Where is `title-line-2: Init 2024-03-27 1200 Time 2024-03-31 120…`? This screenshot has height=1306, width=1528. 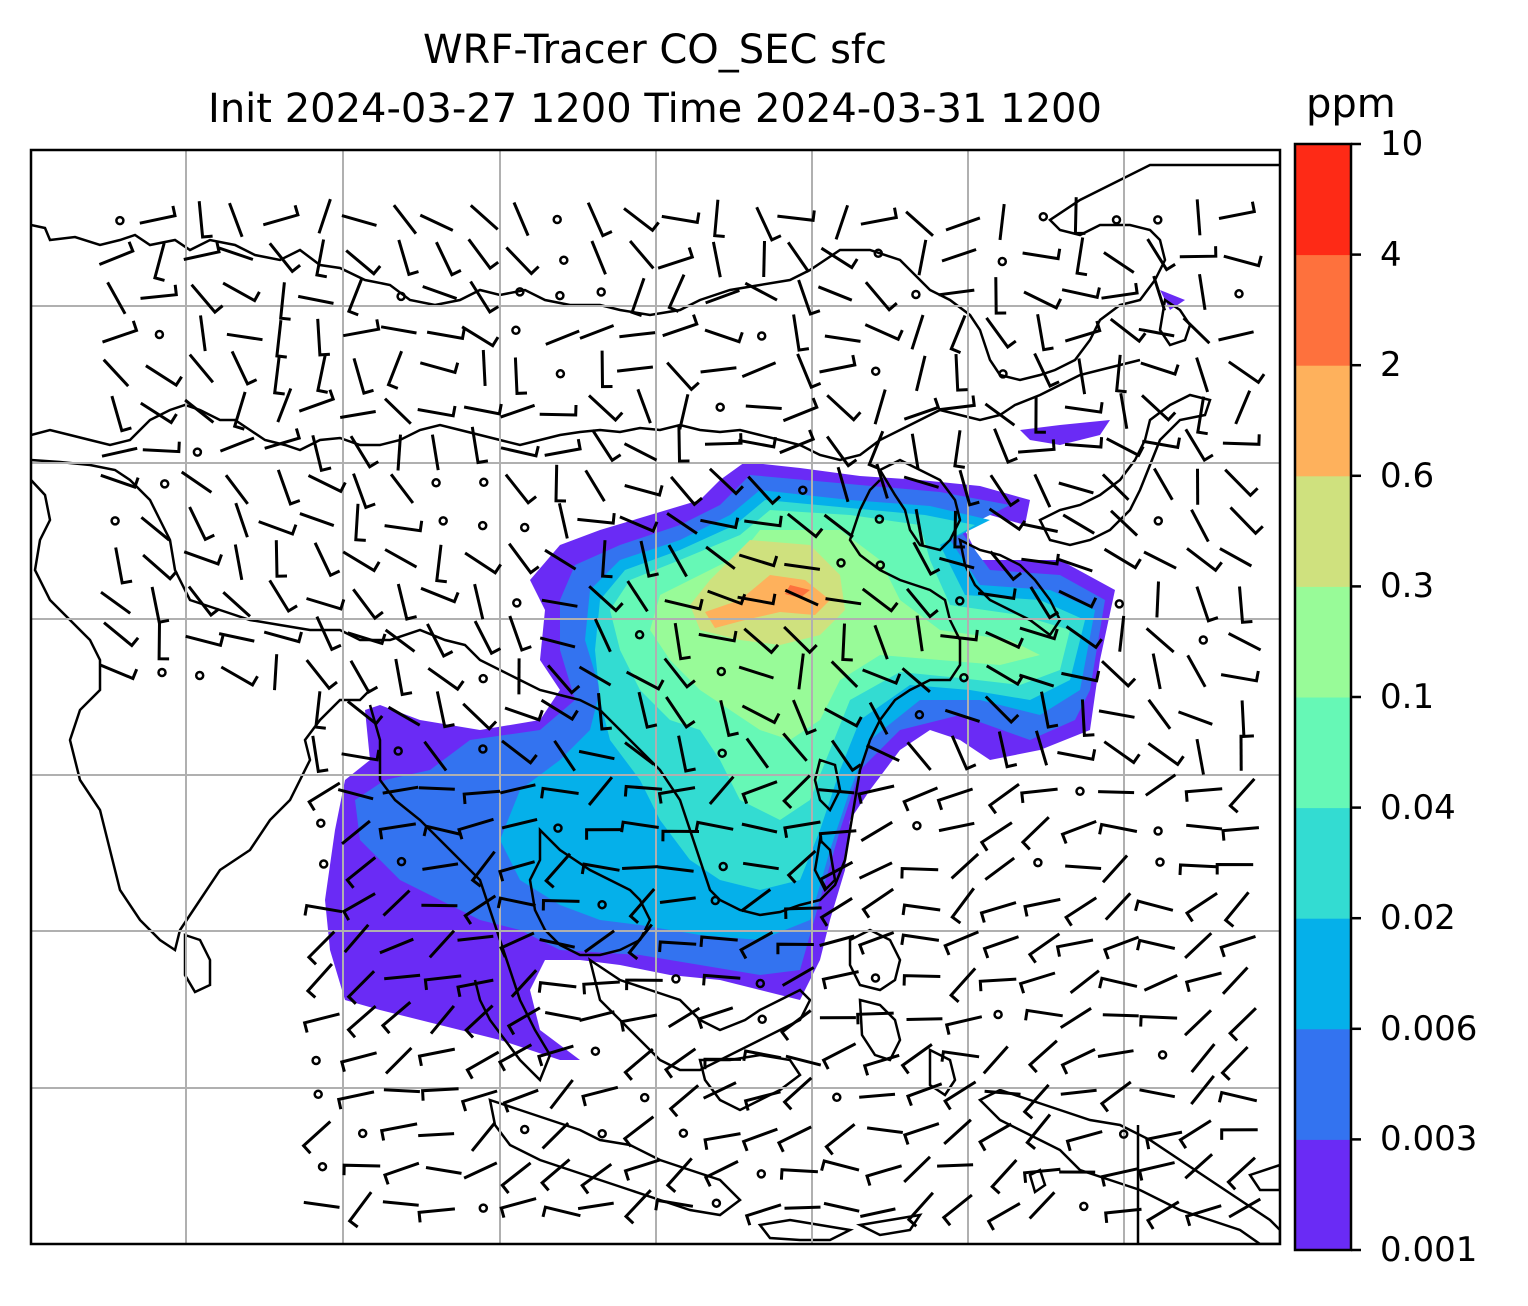
title-line-2: Init 2024-03-27 1200 Time 2024-03-31 120… is located at coordinates (655, 109).